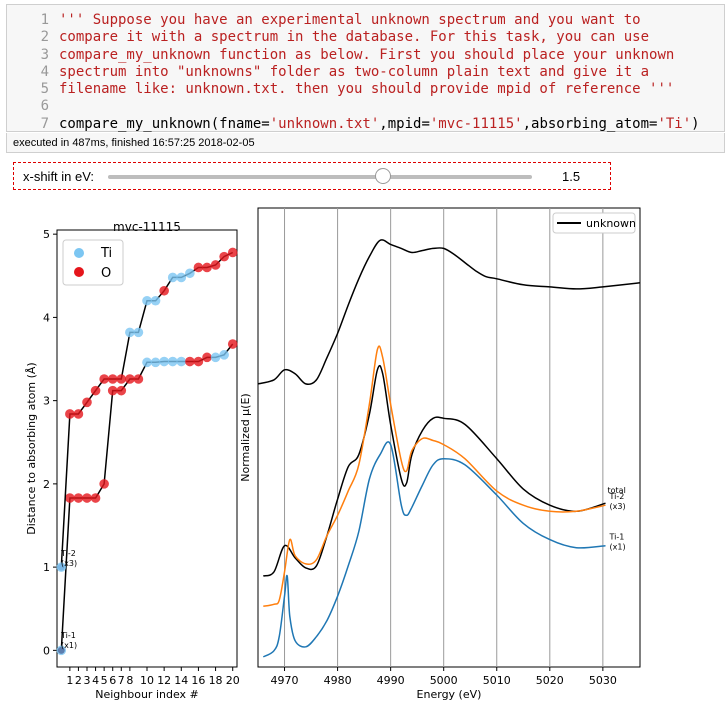 This screenshot has height=707, width=725. I want to click on line-number: 1, so click(44, 20).